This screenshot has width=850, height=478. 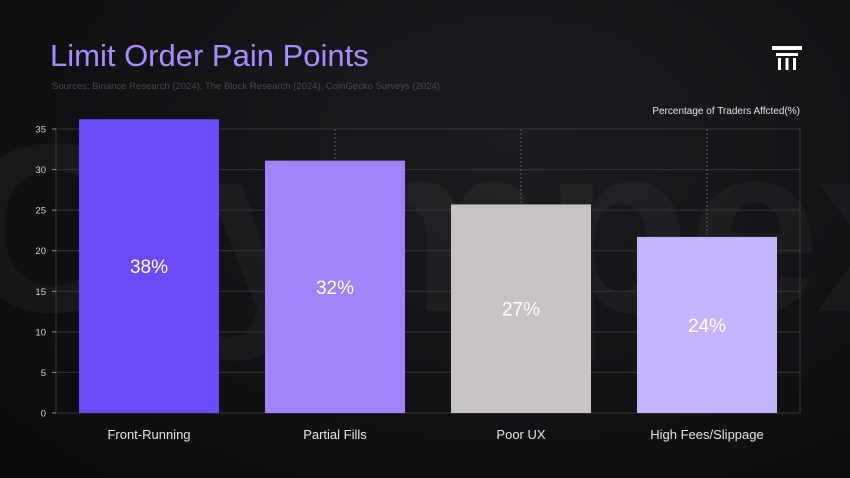 I want to click on bar-data-label: 24%, so click(x=707, y=326).